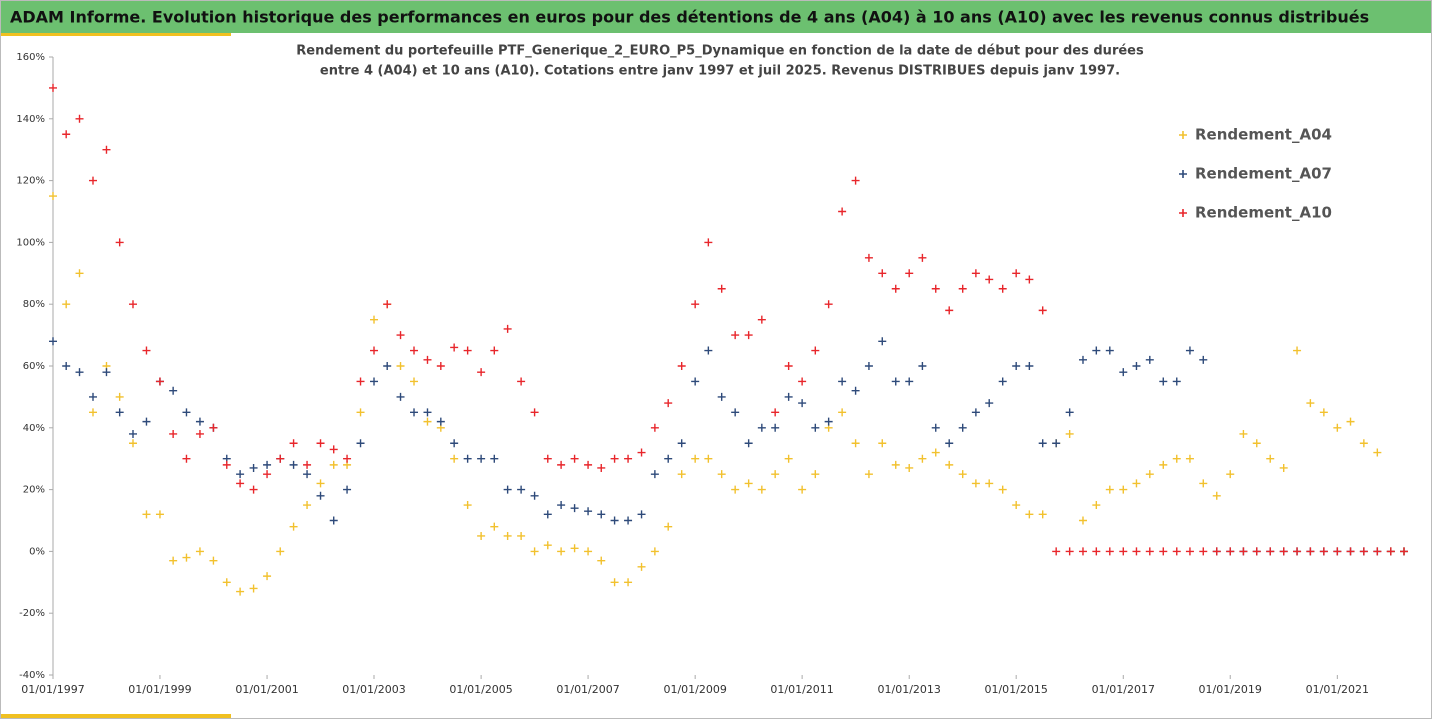 This screenshot has width=1432, height=719. Describe the element at coordinates (587, 689) in the screenshot. I see `x-tick-label: 01/01/2007` at that location.